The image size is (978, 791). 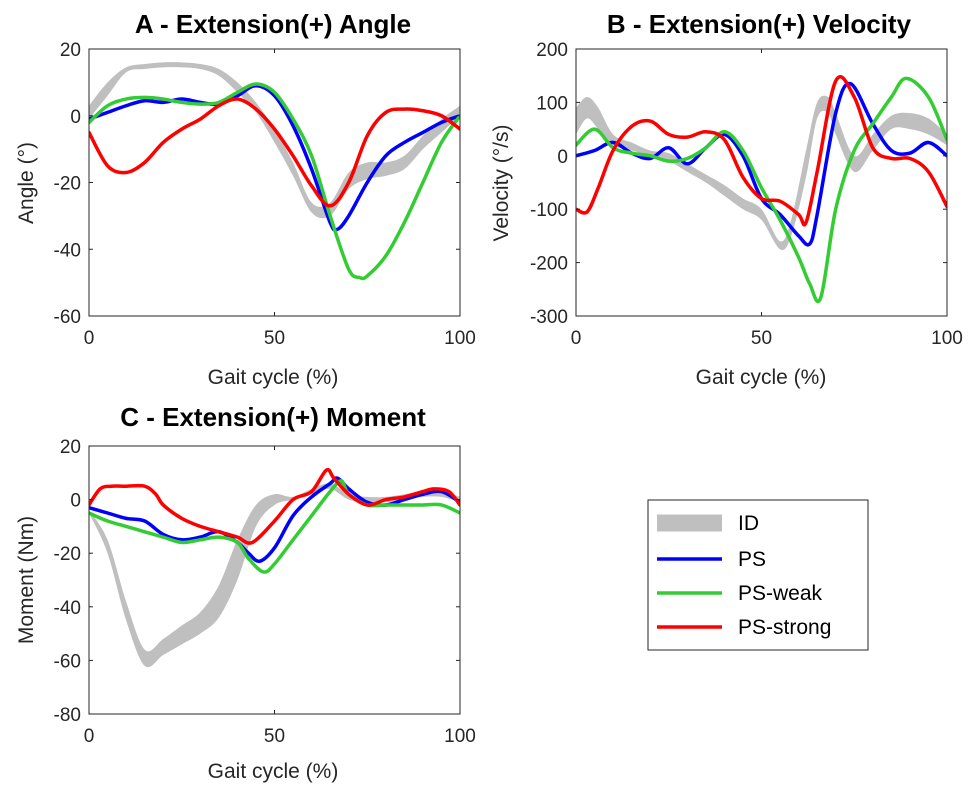 I want to click on panel-c-series-ps-strong, so click(x=274, y=506).